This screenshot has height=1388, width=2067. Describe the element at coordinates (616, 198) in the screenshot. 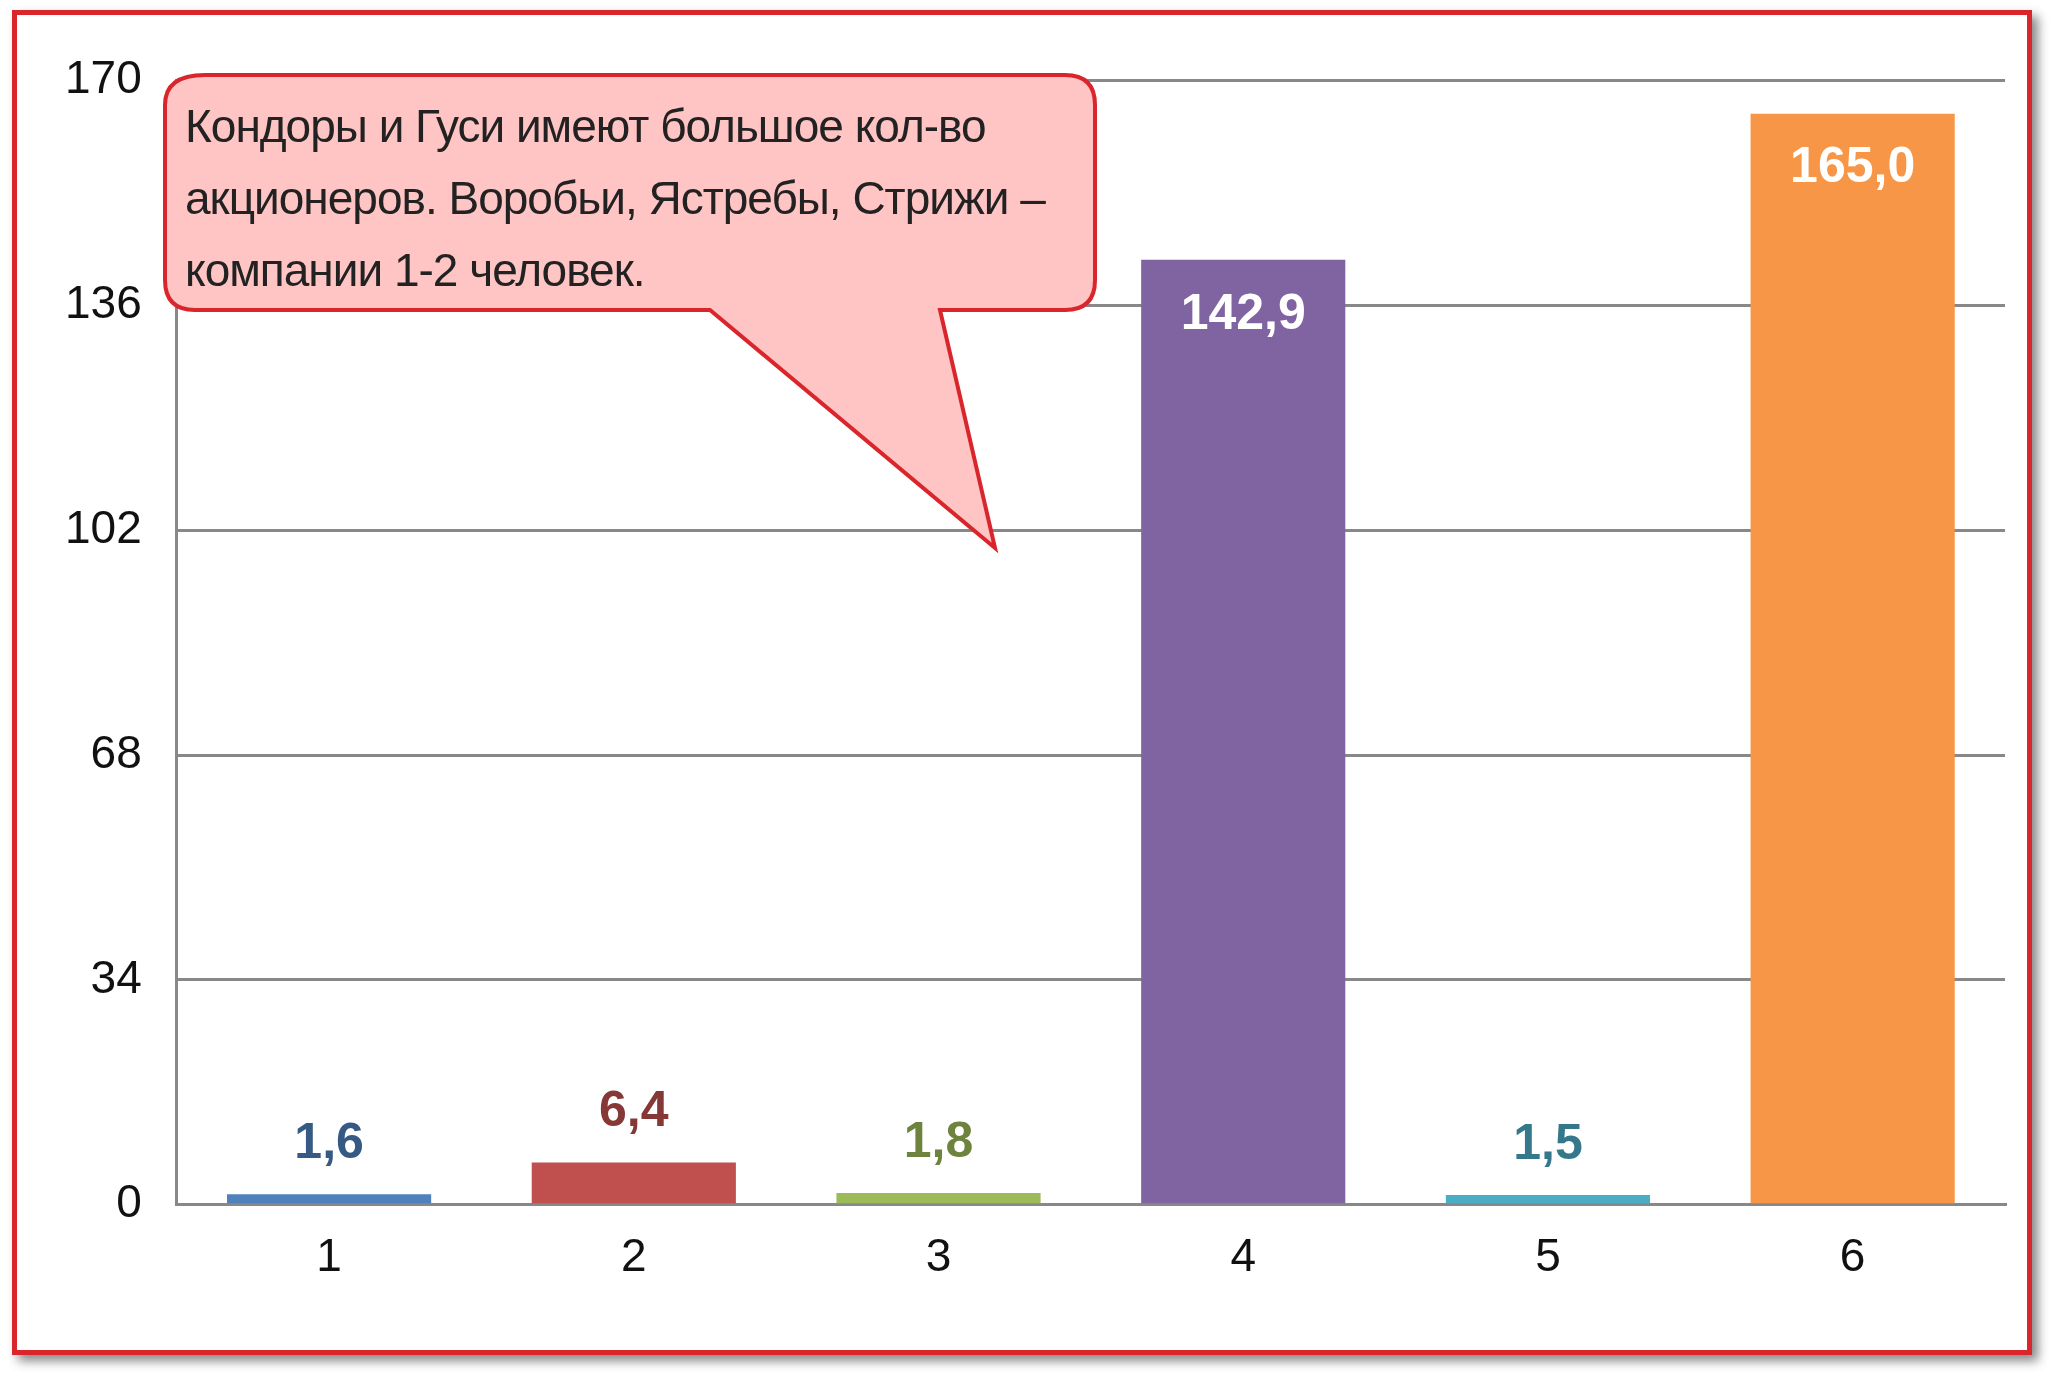

I see `annotation: Кондоры и Гуси имеют большое кол-во акционеров. Воробьи, Ястребы, Стрижи – компании 1-2 человек.` at that location.